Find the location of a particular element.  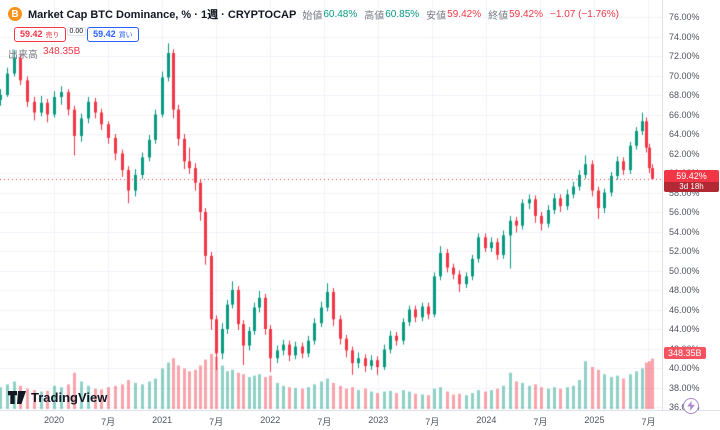

price-axis-label: 54.00% is located at coordinates (684, 231).